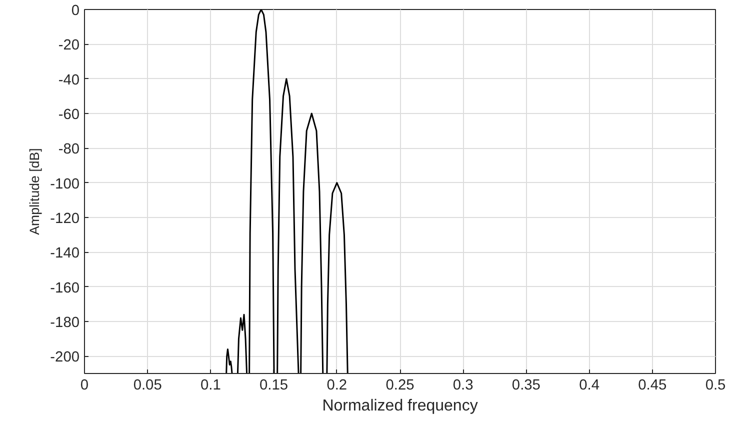  Describe the element at coordinates (65, 288) in the screenshot. I see `y-tick-label: -160` at that location.